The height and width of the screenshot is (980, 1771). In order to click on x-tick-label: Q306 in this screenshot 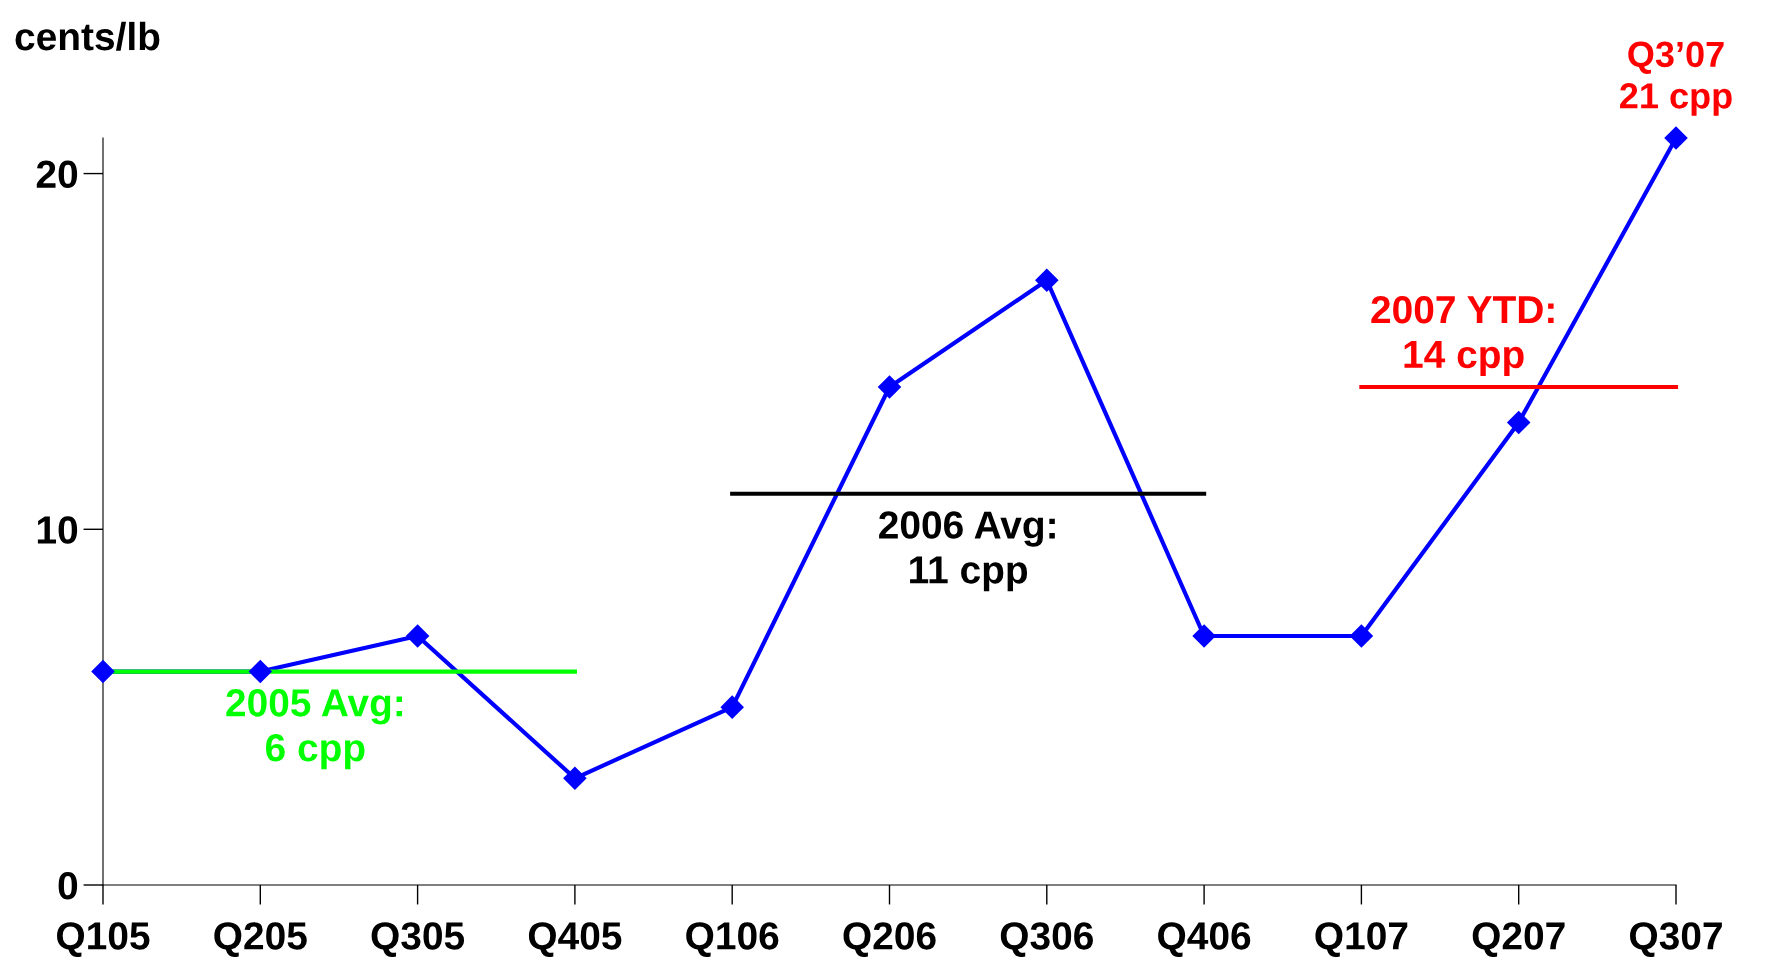, I will do `click(1046, 939)`.